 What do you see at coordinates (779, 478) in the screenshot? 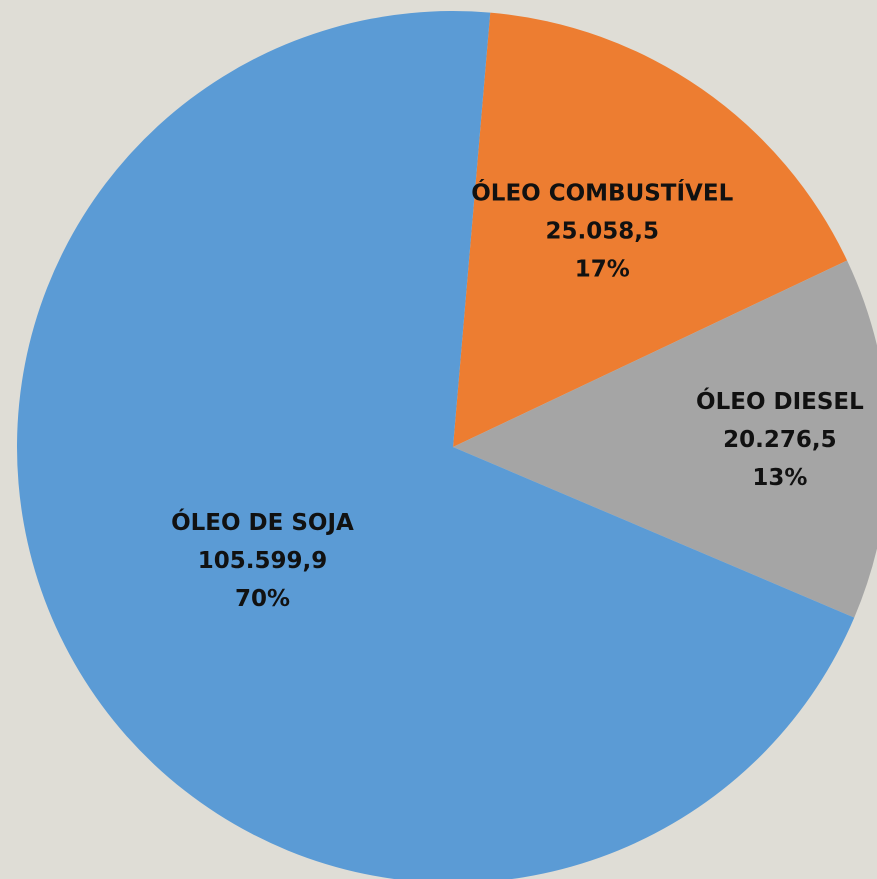
I see `slice-percent-label: 13%` at bounding box center [779, 478].